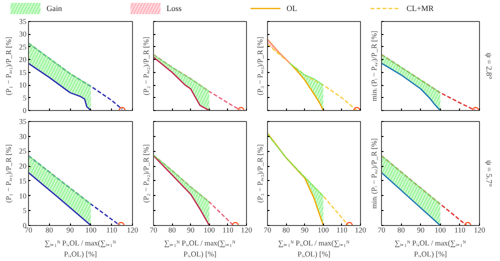 The width and height of the screenshot is (500, 261). I want to click on text: ψ = 5.7°, so click(489, 173).